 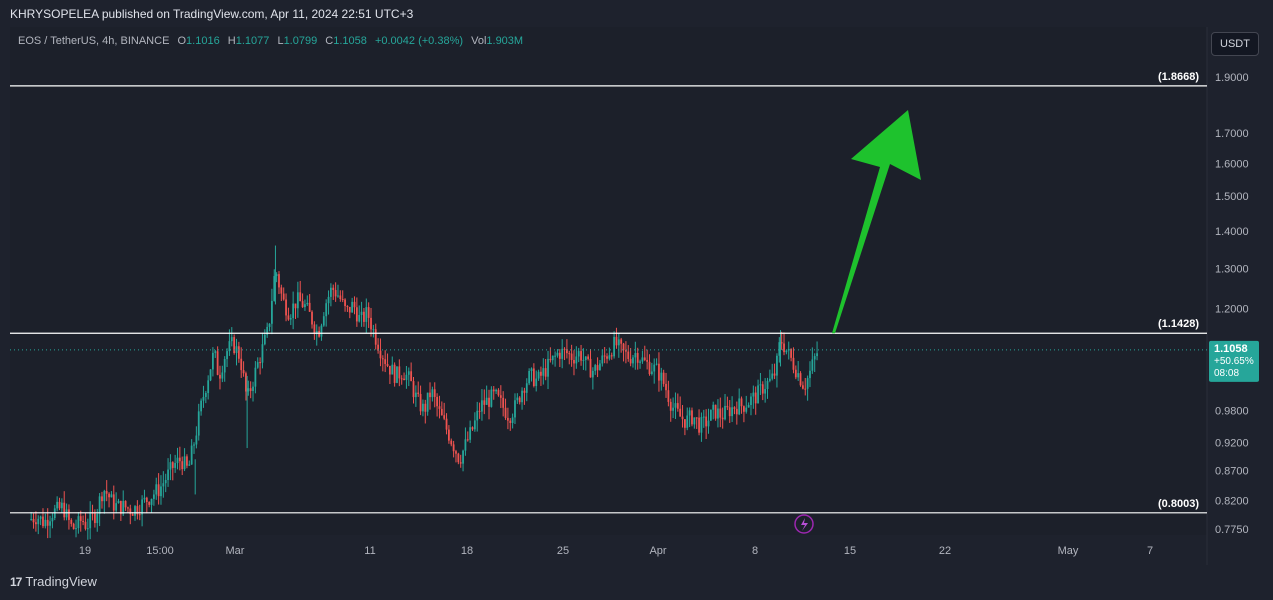 I want to click on footer-brand: 17 TradingView, so click(x=53, y=581).